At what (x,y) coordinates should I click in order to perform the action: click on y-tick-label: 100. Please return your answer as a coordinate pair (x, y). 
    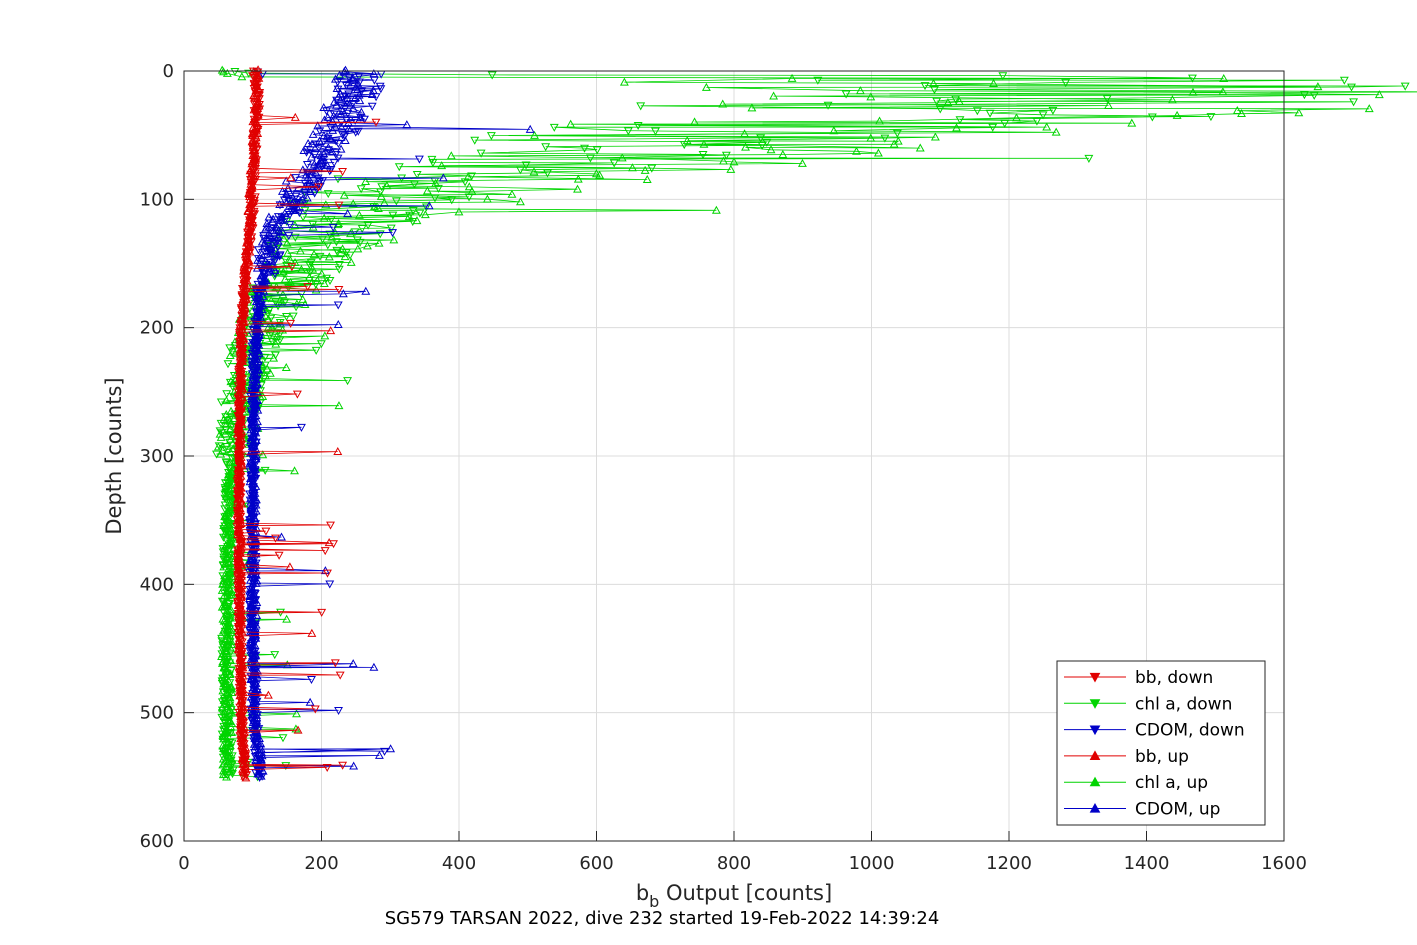
    Looking at the image, I should click on (157, 199).